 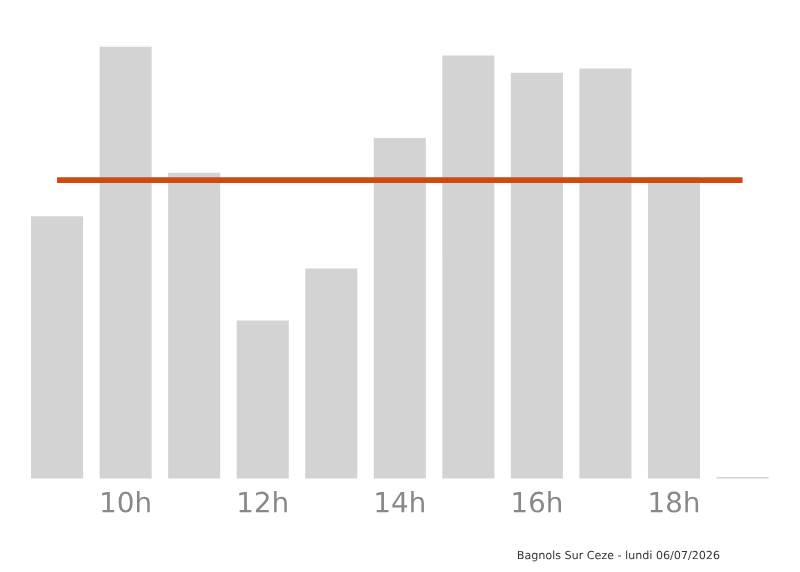 I want to click on x-tick-label: 16h, so click(x=537, y=502).